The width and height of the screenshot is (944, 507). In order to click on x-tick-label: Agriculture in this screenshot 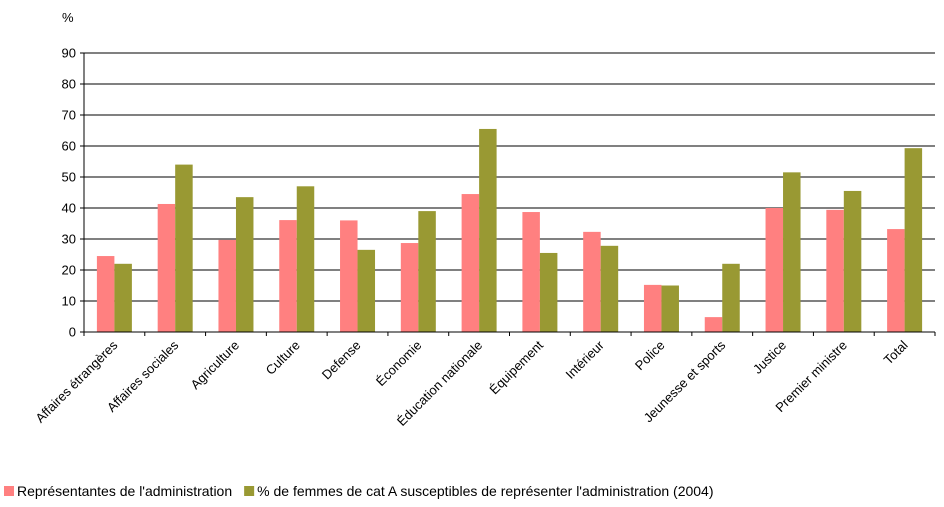, I will do `click(215, 365)`.